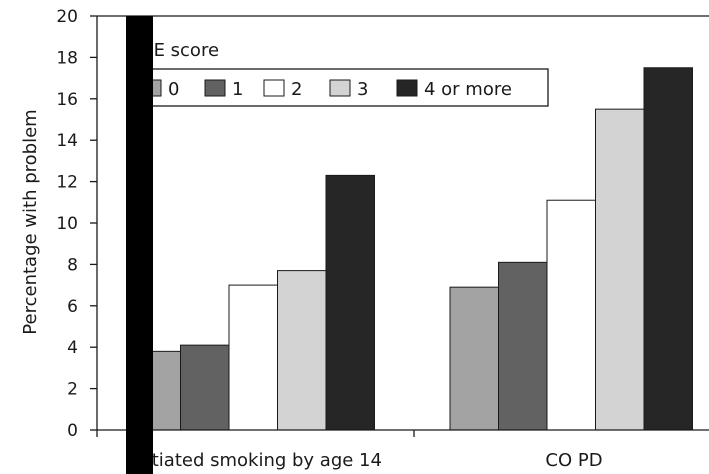 The width and height of the screenshot is (709, 474). I want to click on y-tick-label: 8, so click(72, 265).